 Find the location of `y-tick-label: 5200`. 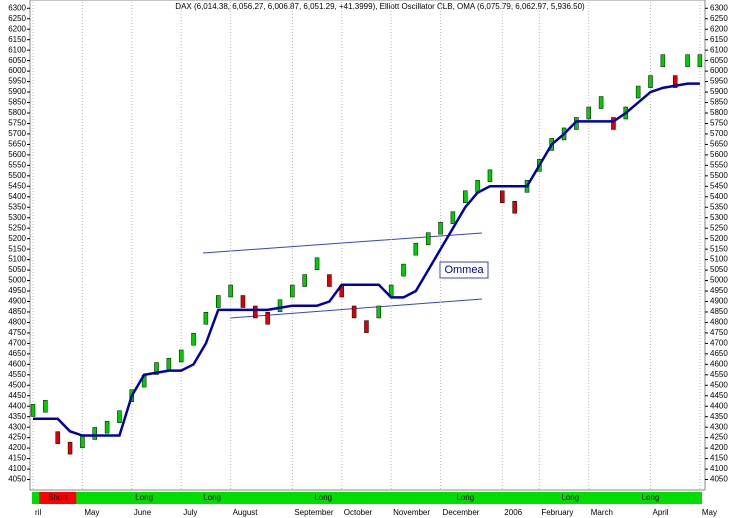

y-tick-label: 5200 is located at coordinates (17, 238).